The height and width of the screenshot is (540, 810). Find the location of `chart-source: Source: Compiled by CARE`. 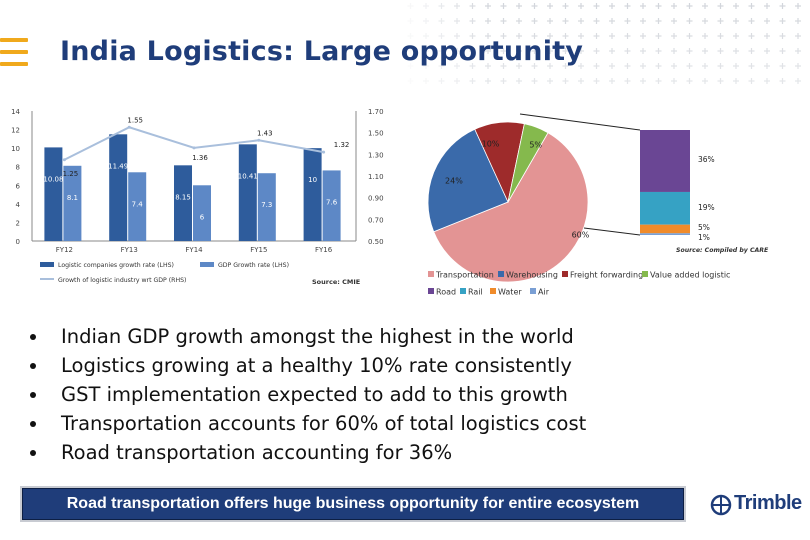

chart-source: Source: Compiled by CARE is located at coordinates (722, 250).